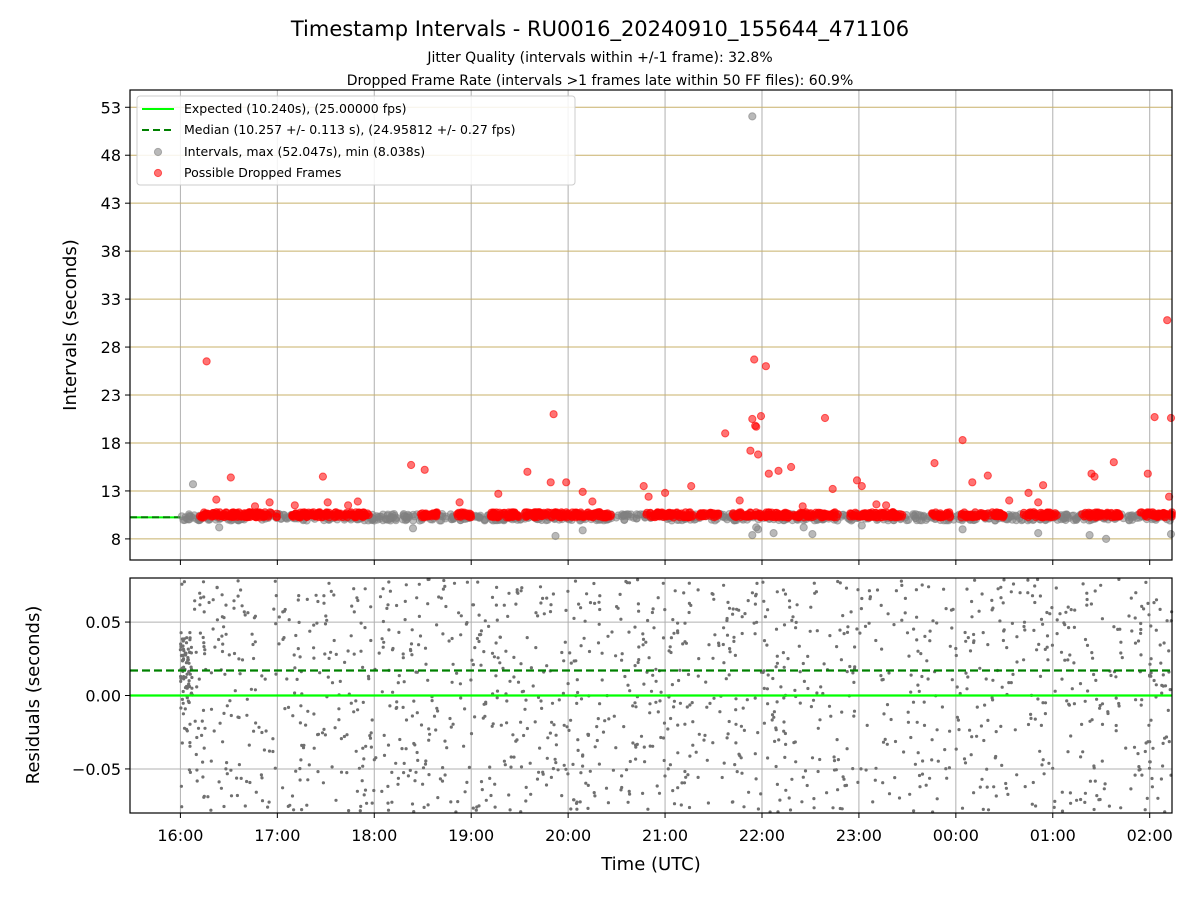 Image resolution: width=1200 pixels, height=900 pixels. I want to click on residuals-y-ticks: 0.050.00−0.05, so click(101, 696).